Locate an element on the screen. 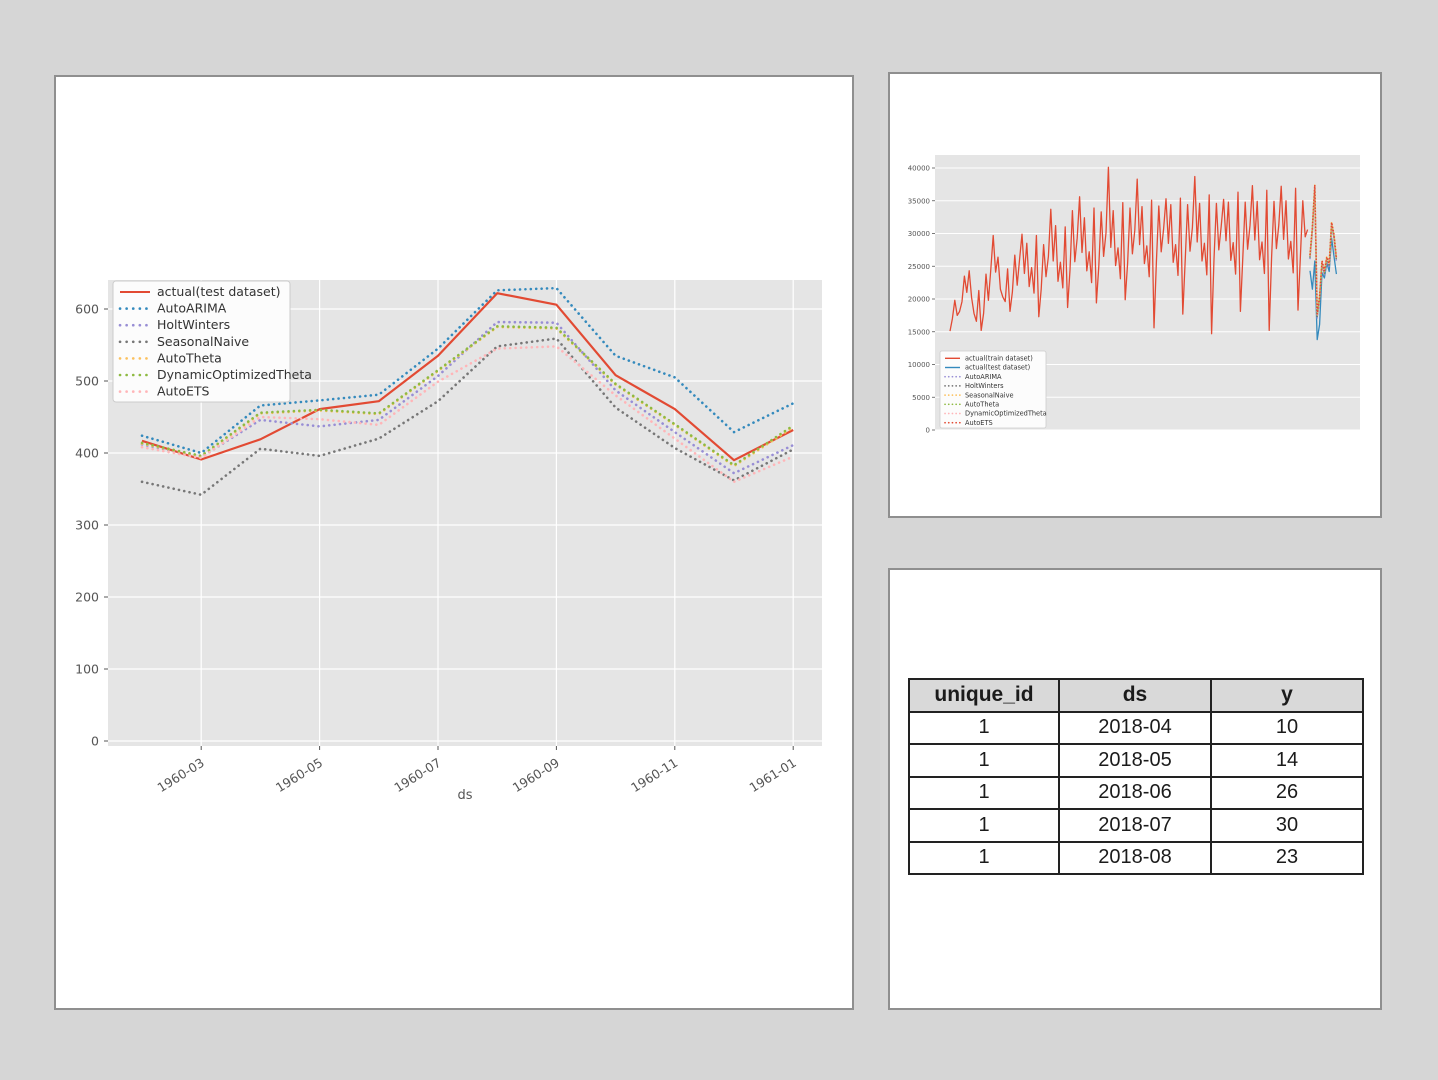 The width and height of the screenshot is (1438, 1080). legend-label: actual(train dataset) is located at coordinates (999, 359).